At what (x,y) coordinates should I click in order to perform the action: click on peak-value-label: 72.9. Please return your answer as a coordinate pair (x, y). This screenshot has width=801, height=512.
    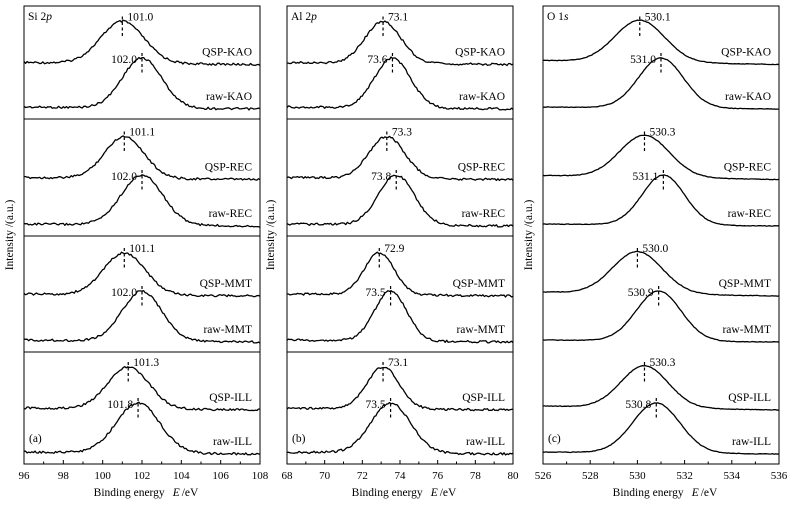
    Looking at the image, I should click on (394, 249).